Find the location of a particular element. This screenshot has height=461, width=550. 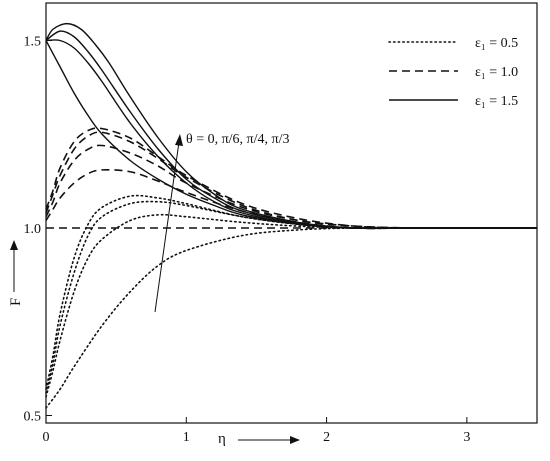

y-axis-label: F is located at coordinates (16, 302).